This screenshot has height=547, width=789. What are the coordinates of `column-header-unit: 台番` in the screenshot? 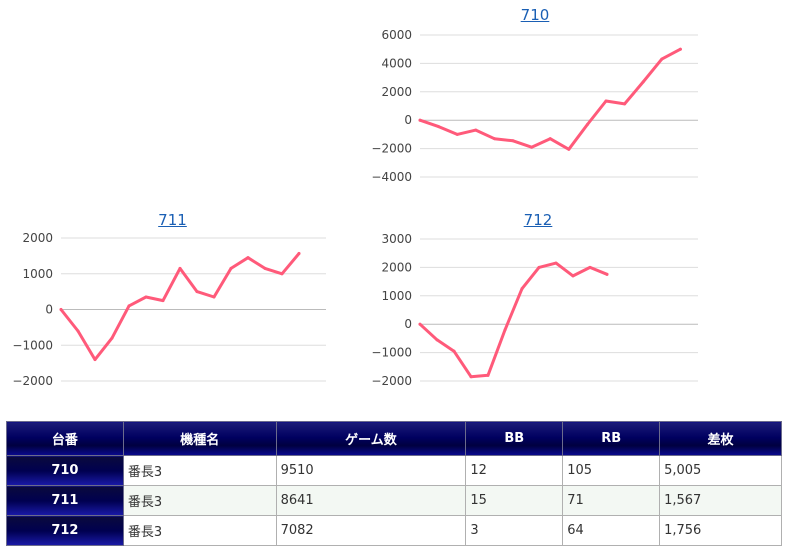 It's located at (65, 438).